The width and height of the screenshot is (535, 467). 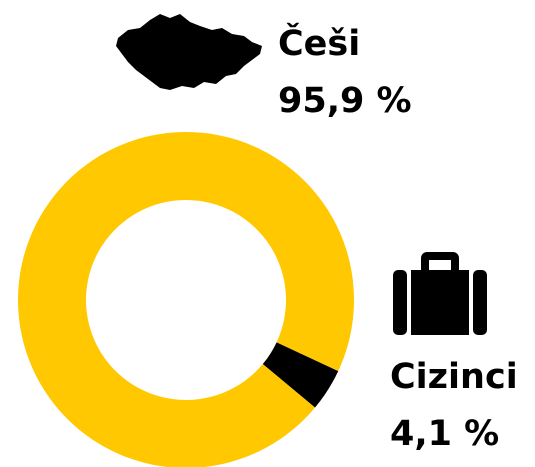 I want to click on czech-map-icon, so click(x=189, y=52).